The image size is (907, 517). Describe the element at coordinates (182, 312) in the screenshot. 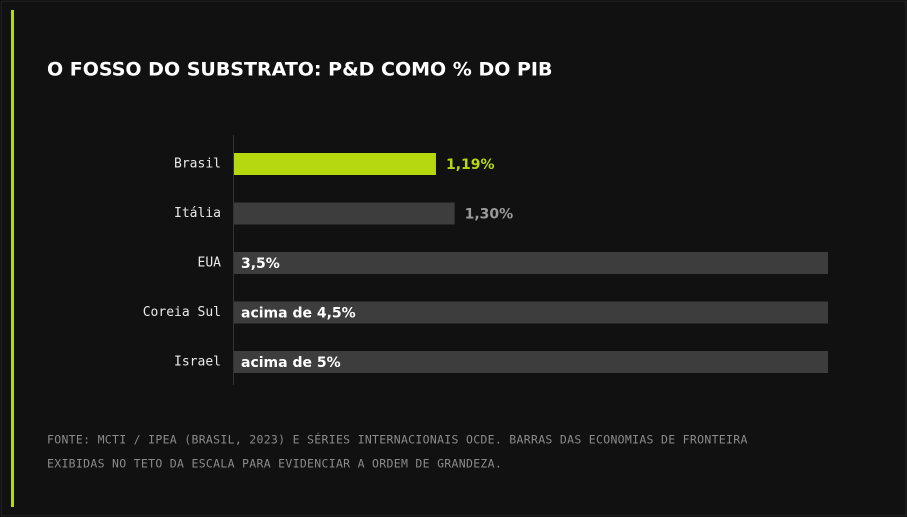

I see `category-label: Coreia Sul` at that location.